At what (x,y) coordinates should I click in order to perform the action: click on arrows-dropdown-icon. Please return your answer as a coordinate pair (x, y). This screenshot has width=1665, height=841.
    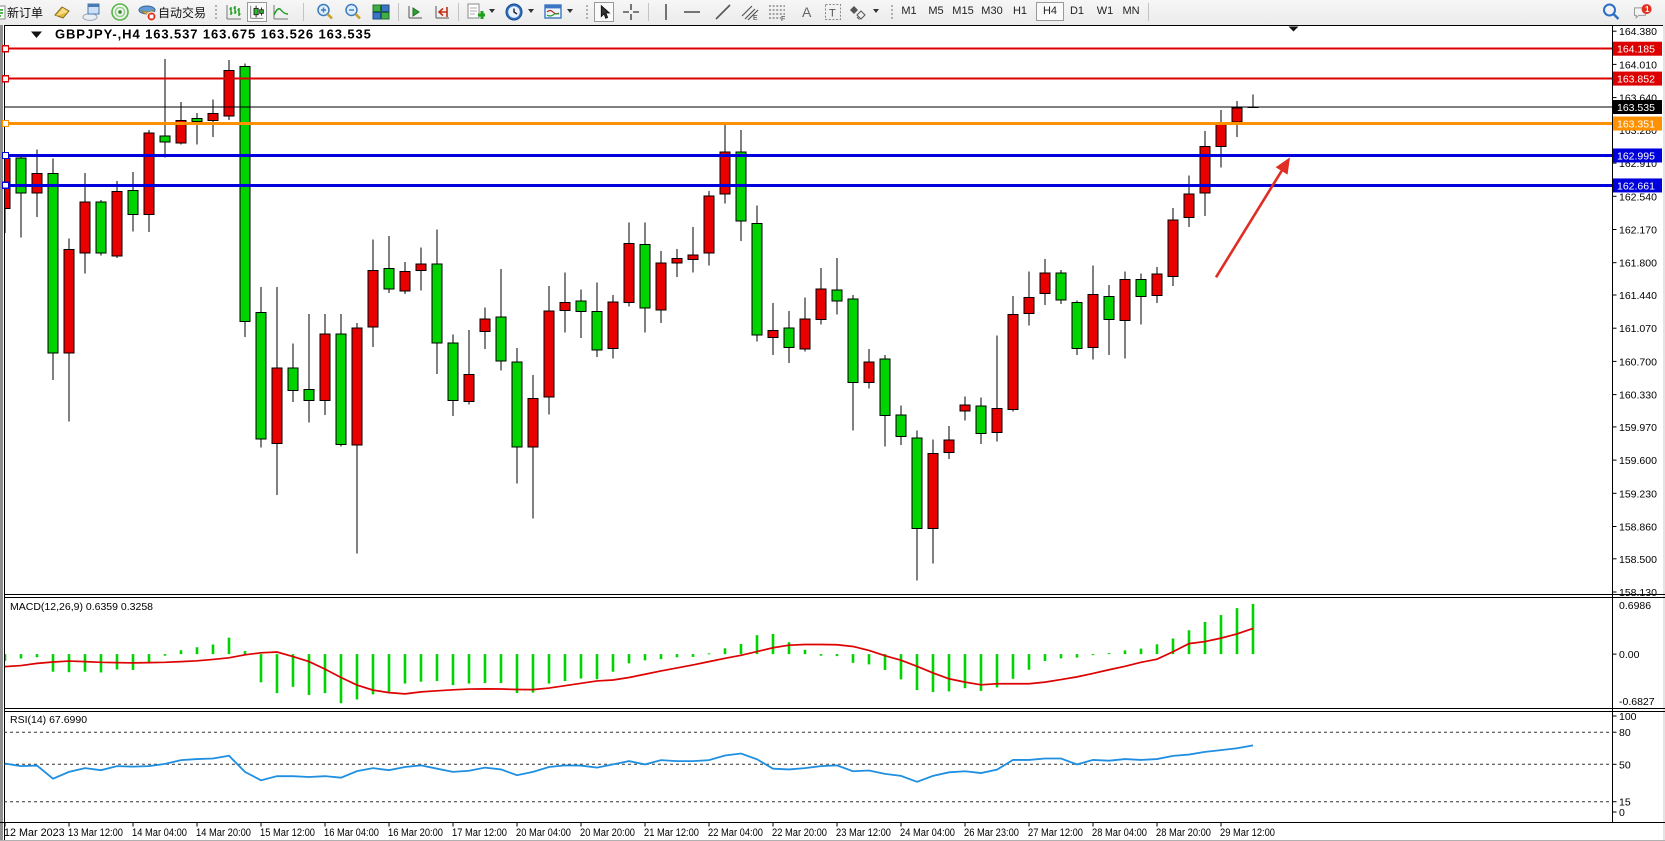
    Looking at the image, I should click on (876, 11).